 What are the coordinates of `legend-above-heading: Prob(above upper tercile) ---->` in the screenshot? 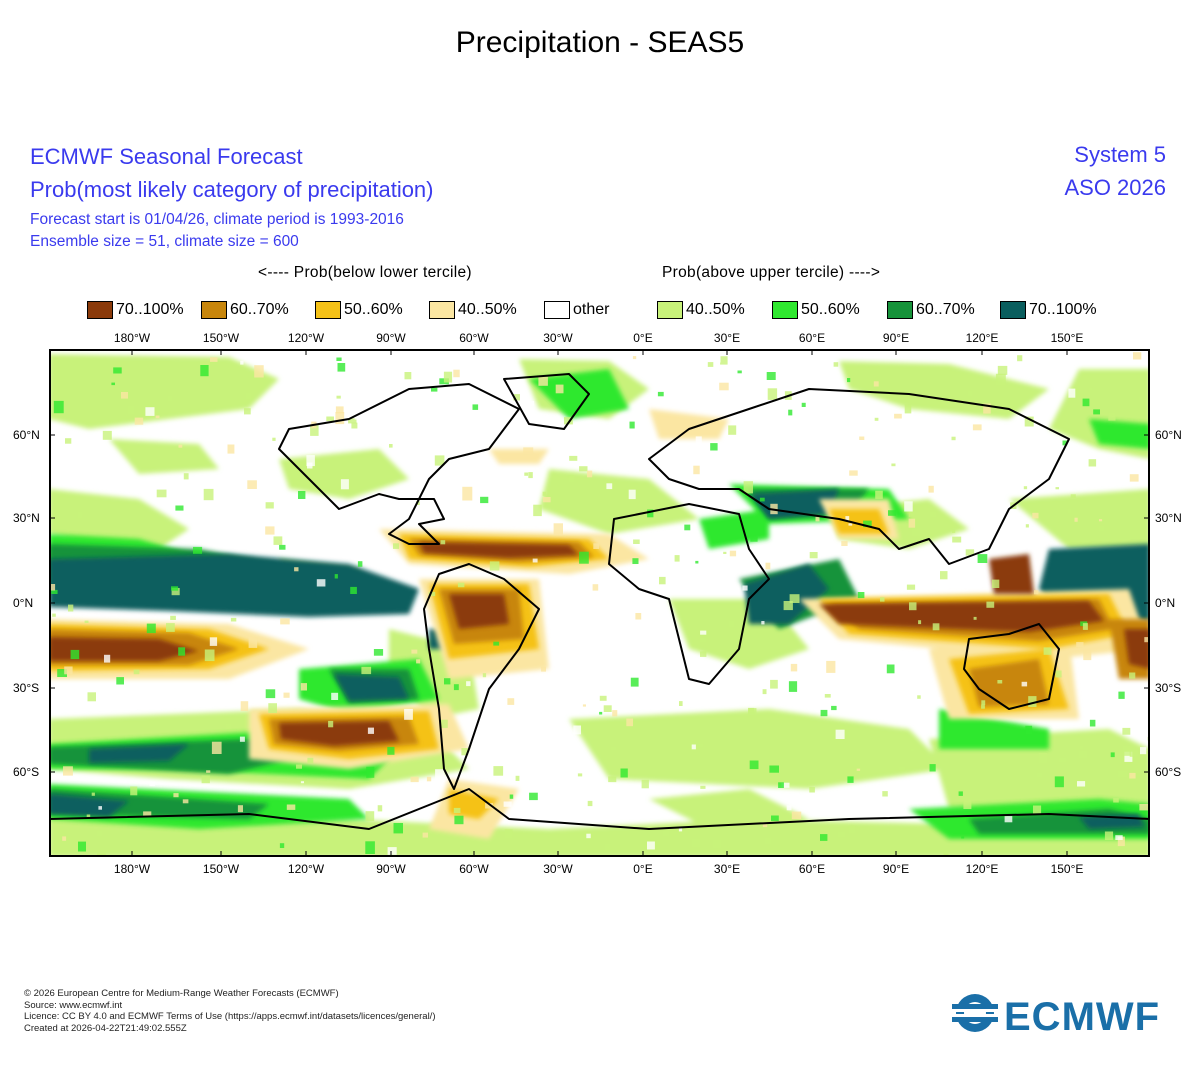 It's located at (771, 272).